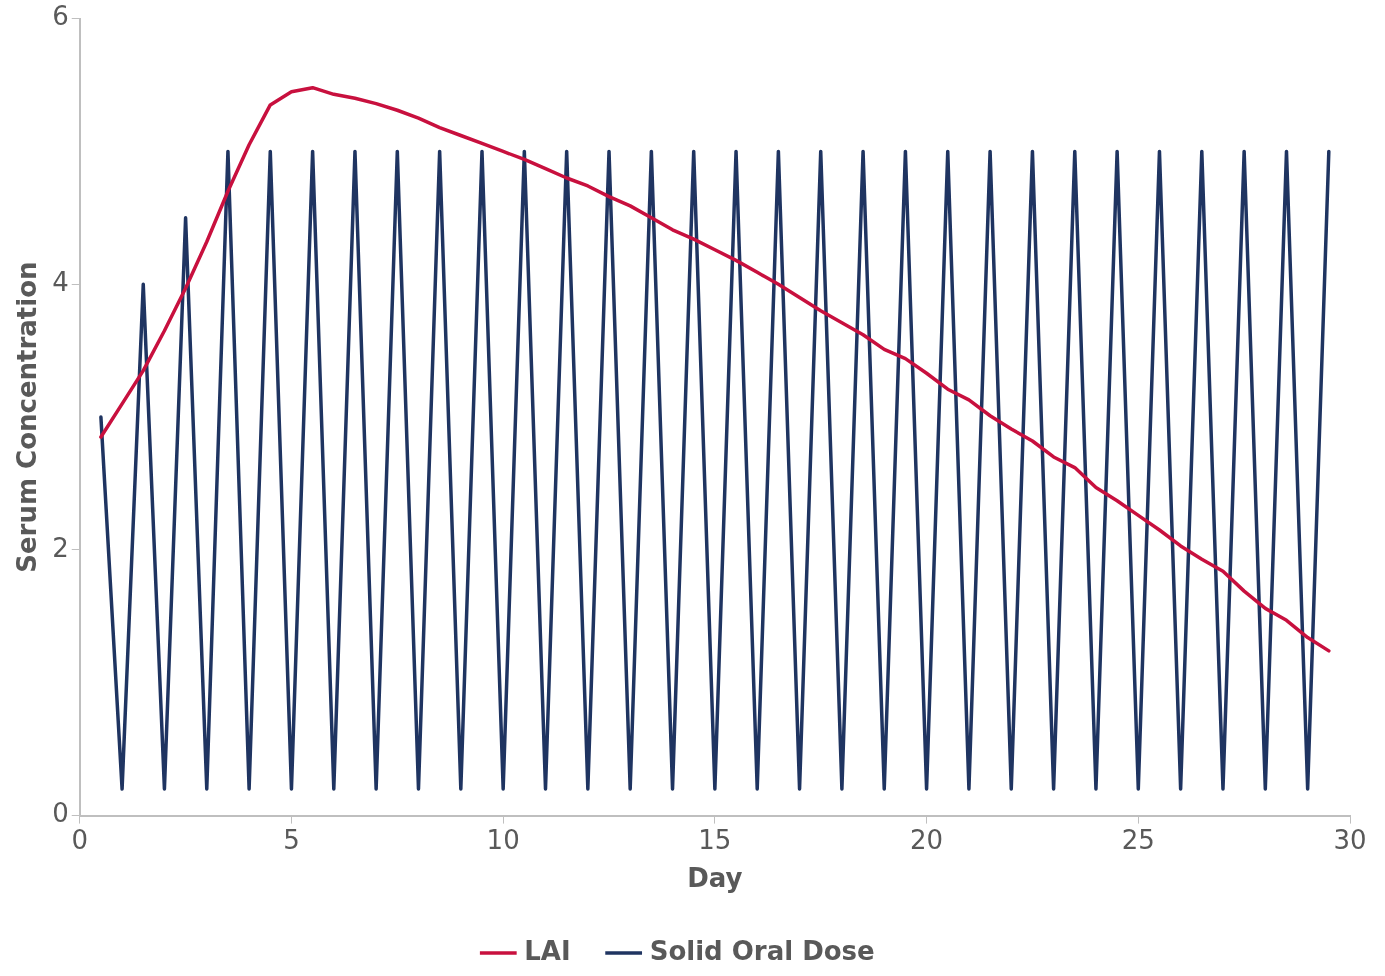 The width and height of the screenshot is (1385, 976). Describe the element at coordinates (715, 878) in the screenshot. I see `x-axis-title: Day` at that location.